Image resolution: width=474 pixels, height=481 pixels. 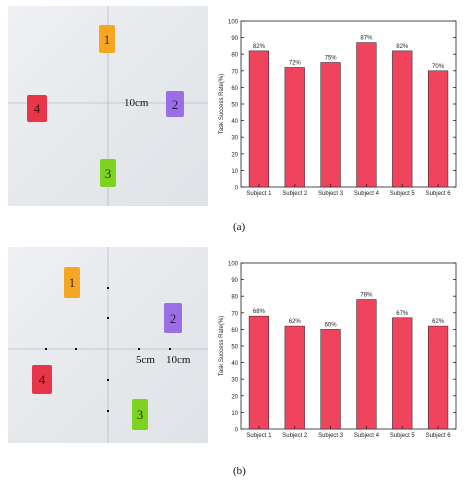 I want to click on data-label-2: 72%, so click(x=295, y=63).